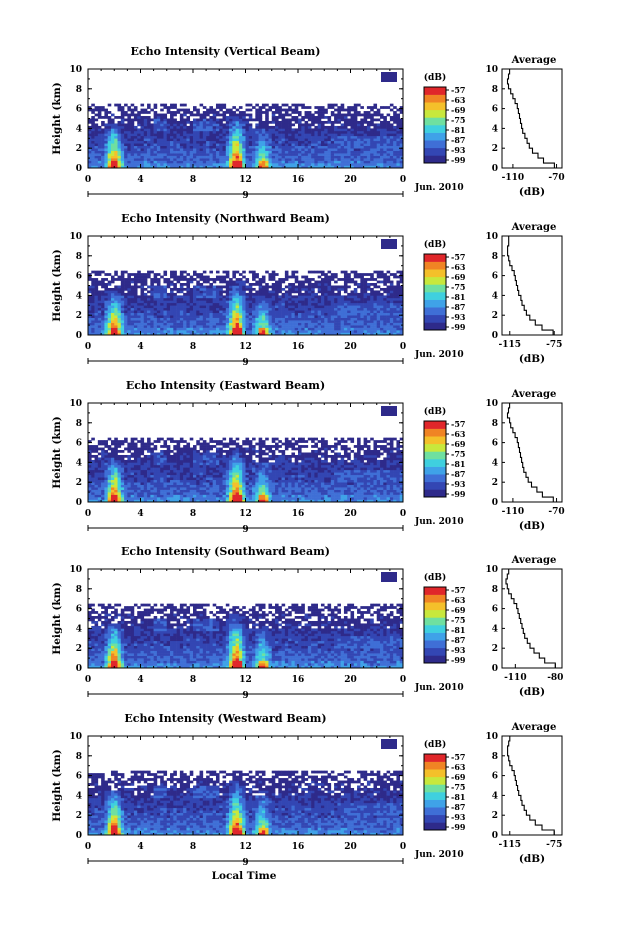 The width and height of the screenshot is (620, 929). Describe the element at coordinates (79, 169) in the screenshot. I see `y-tick-label: 0` at that location.